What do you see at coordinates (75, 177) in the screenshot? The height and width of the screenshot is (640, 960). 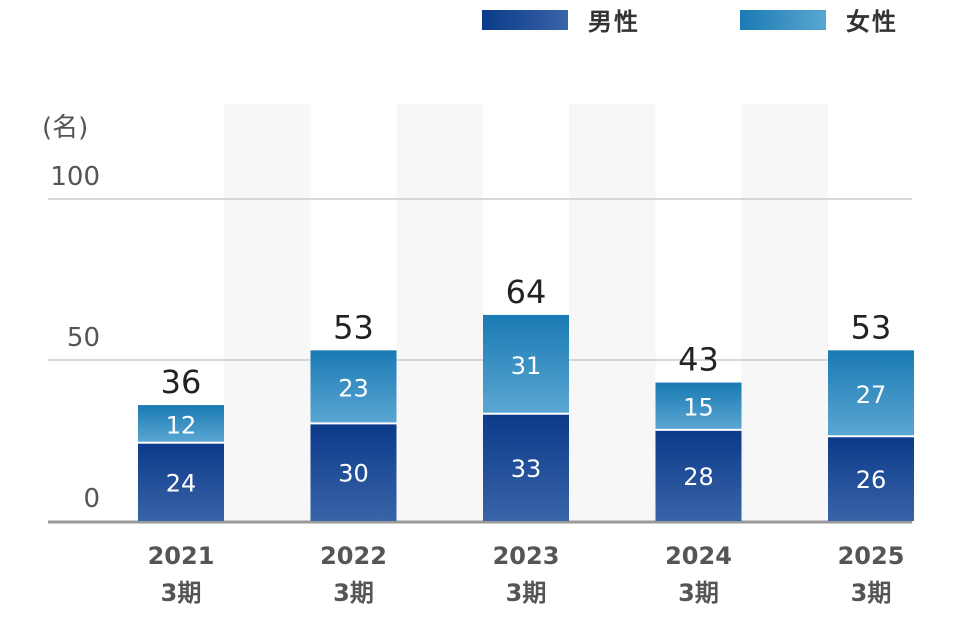 I see `y-tick-label: 100` at bounding box center [75, 177].